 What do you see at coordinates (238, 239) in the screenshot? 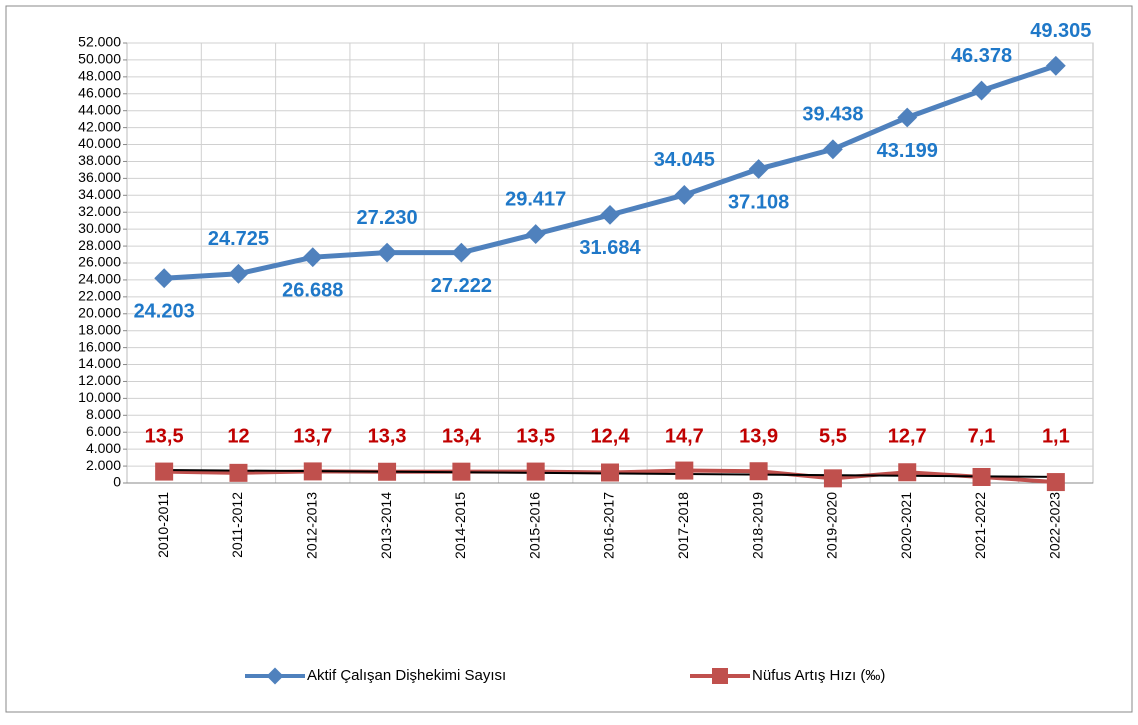
I see `data-label: 24.725` at bounding box center [238, 239].